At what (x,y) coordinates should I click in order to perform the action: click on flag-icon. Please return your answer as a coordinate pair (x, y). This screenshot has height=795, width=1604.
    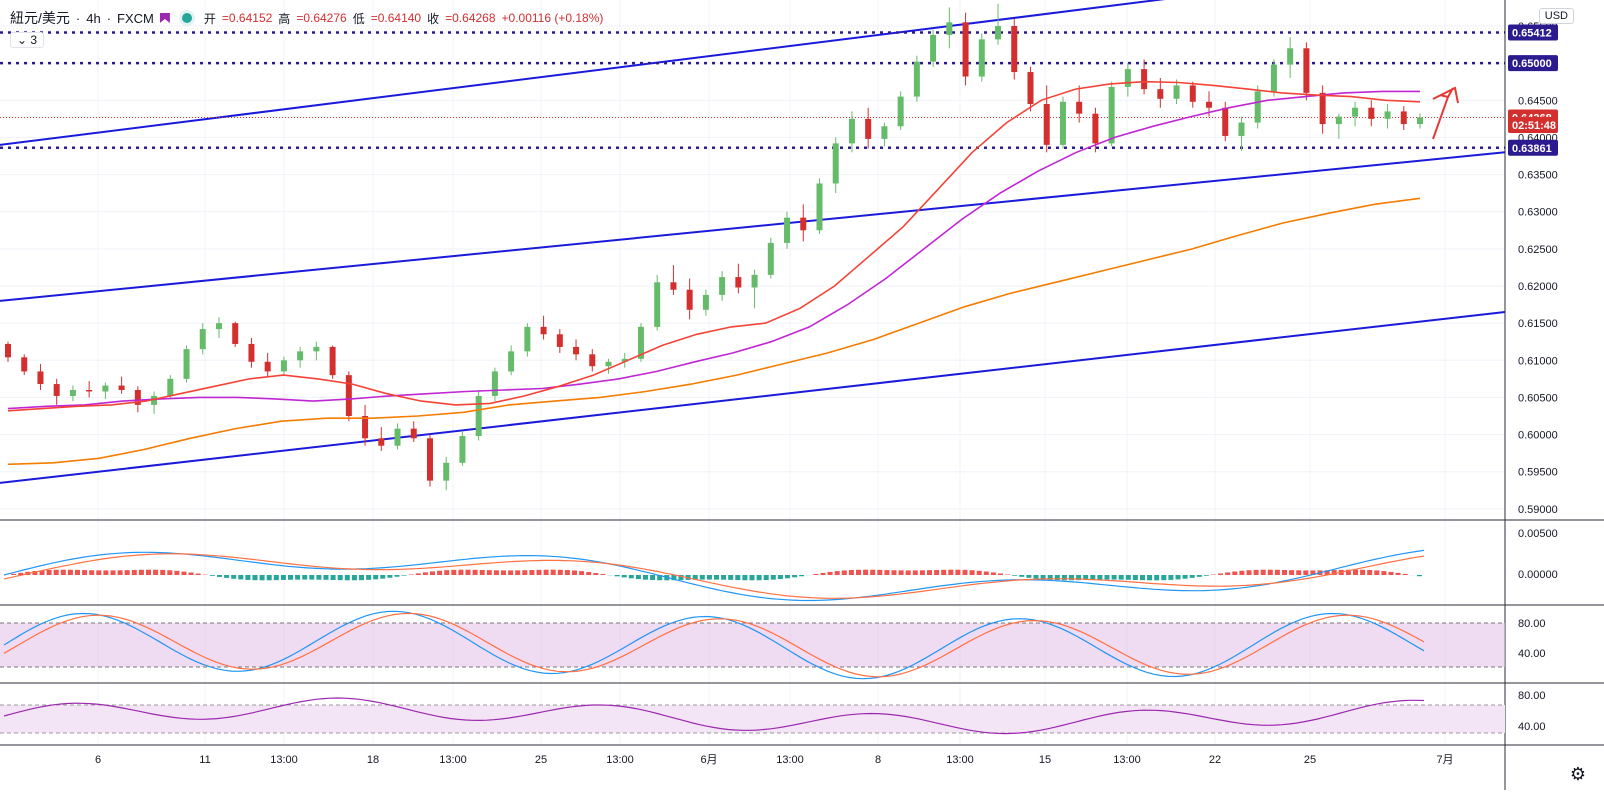
    Looking at the image, I should click on (165, 18).